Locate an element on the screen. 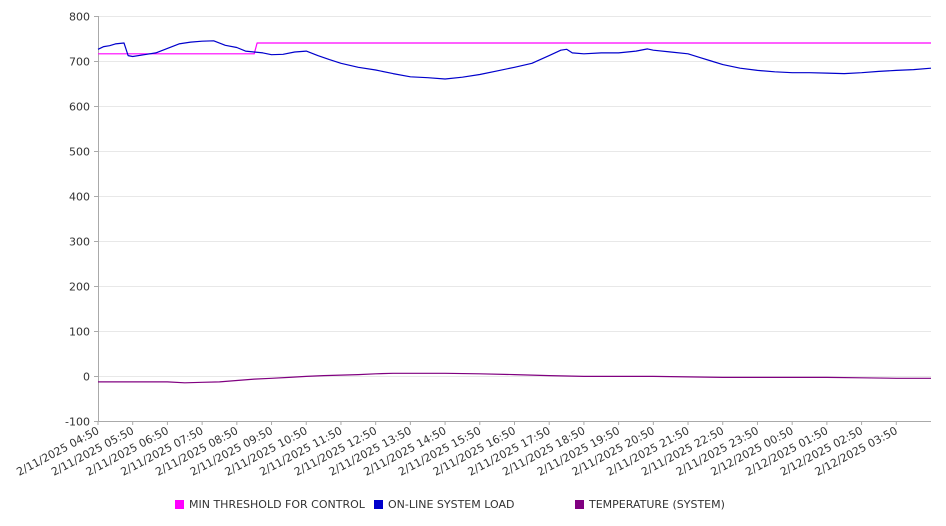  y-tick-label: -100 is located at coordinates (77, 422).